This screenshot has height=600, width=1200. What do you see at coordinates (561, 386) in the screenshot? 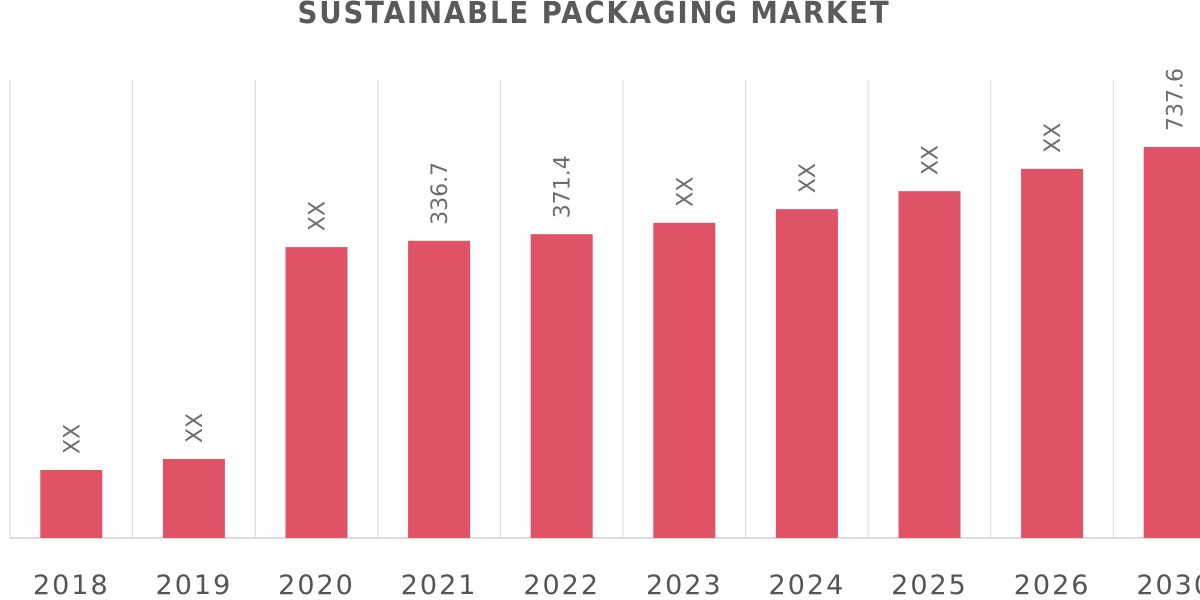
I see `bar-2022` at bounding box center [561, 386].